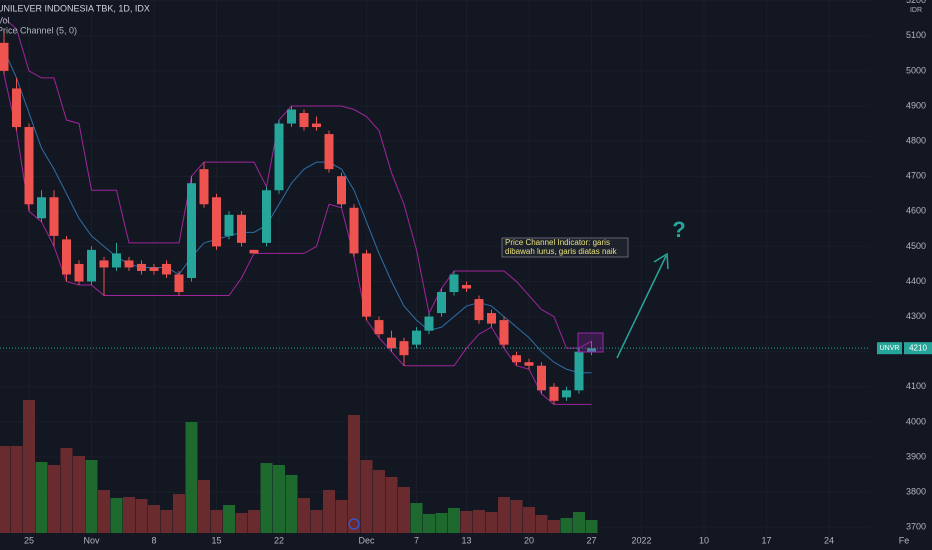  What do you see at coordinates (641, 307) in the screenshot?
I see `arrow` at bounding box center [641, 307].